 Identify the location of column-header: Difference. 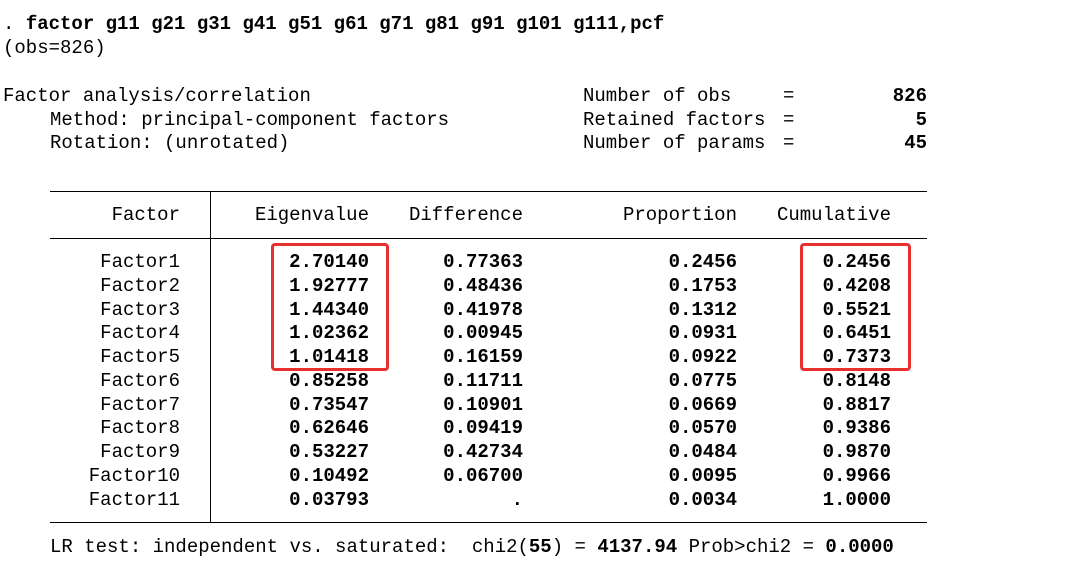
(465, 215).